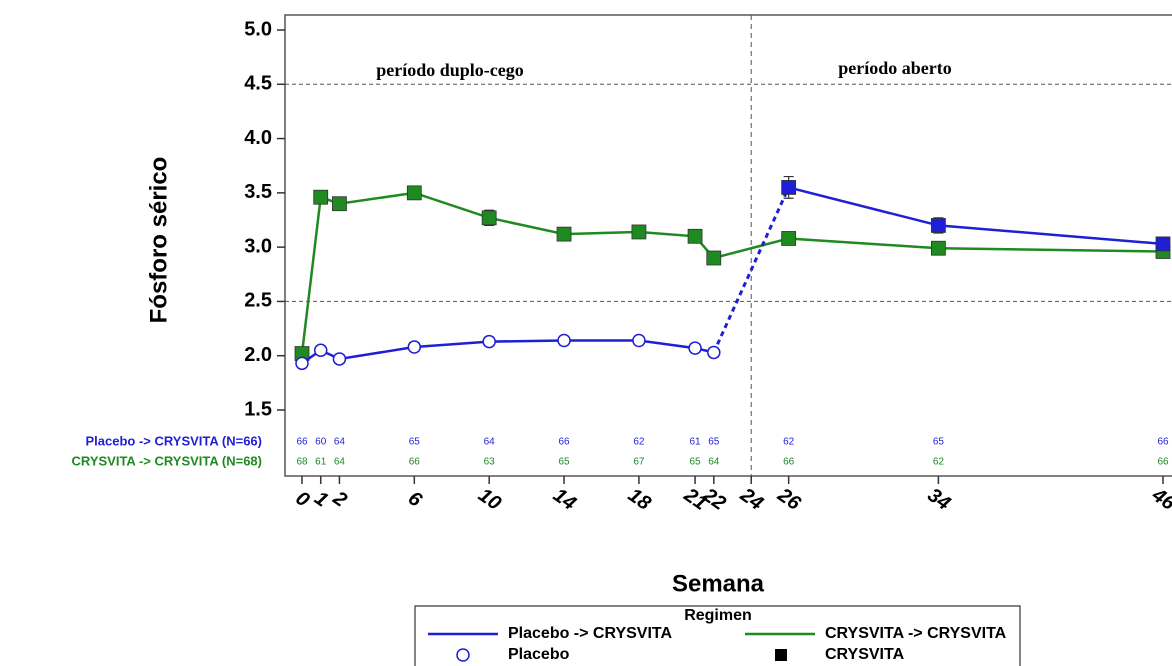 The image size is (1172, 666). Describe the element at coordinates (640, 499) in the screenshot. I see `x-tick-label: 18` at that location.